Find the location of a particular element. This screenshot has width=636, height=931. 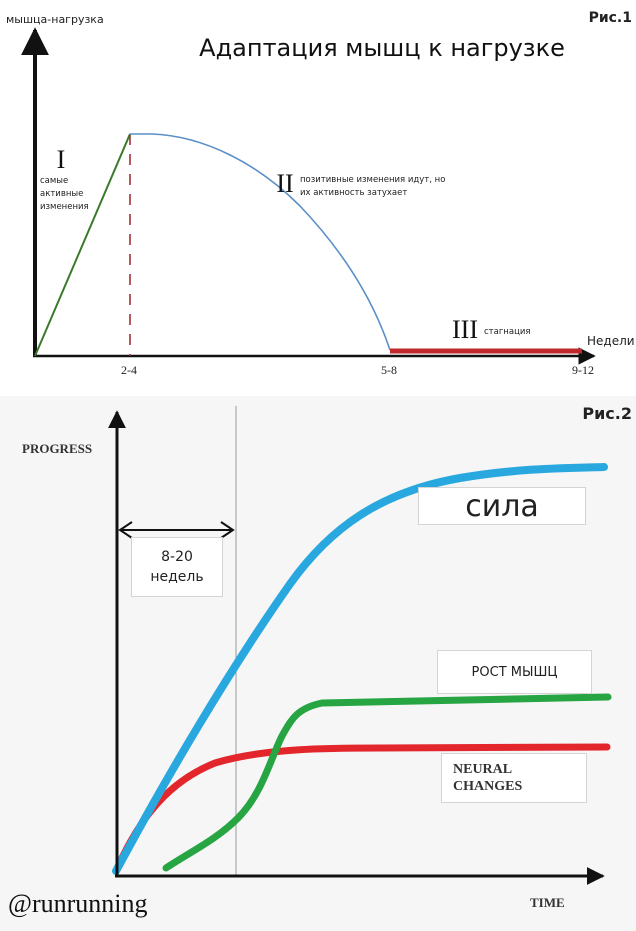

phase-1-label-line: самые is located at coordinates (54, 181).